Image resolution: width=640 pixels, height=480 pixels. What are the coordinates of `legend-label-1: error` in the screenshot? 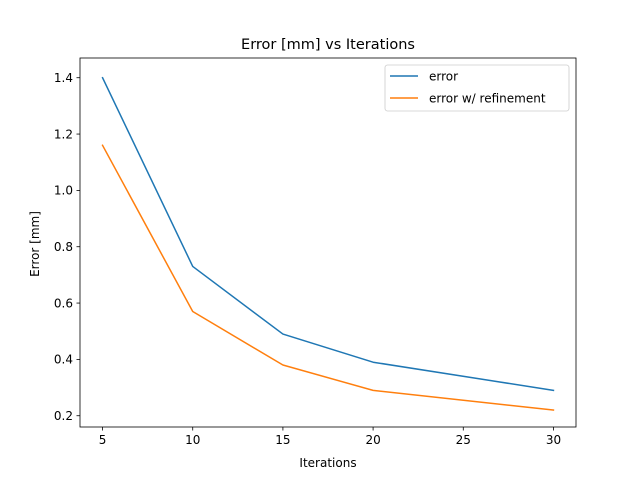 It's located at (443, 77).